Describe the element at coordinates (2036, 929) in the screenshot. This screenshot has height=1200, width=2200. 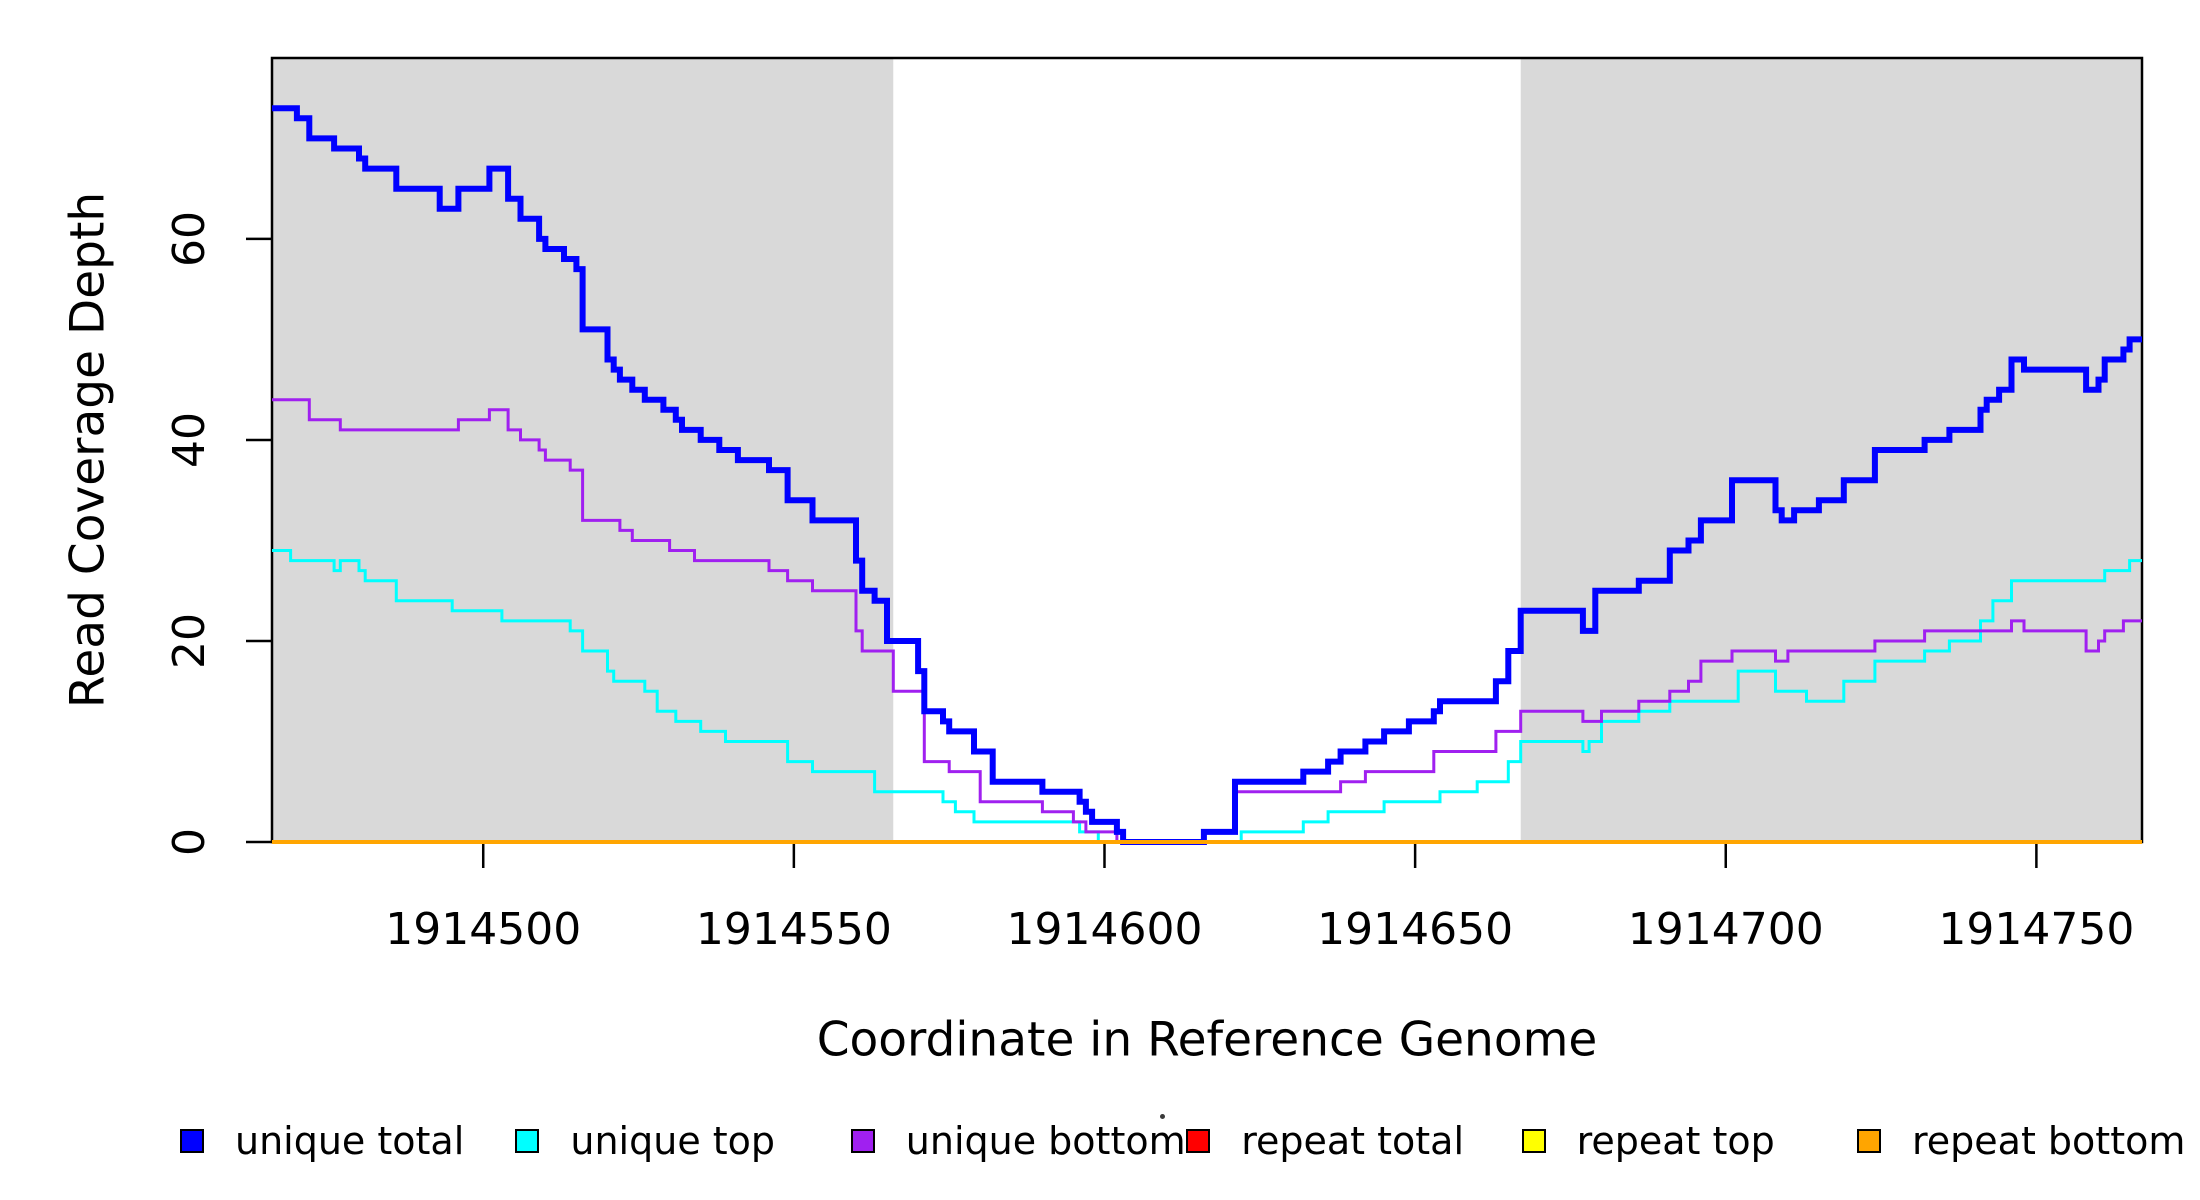
I see `x-tick-label-5: 1914750` at that location.